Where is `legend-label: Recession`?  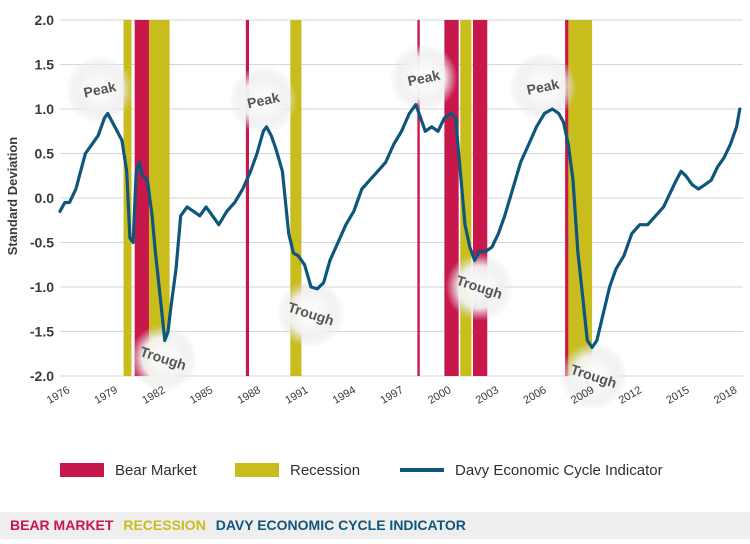 legend-label: Recession is located at coordinates (325, 470).